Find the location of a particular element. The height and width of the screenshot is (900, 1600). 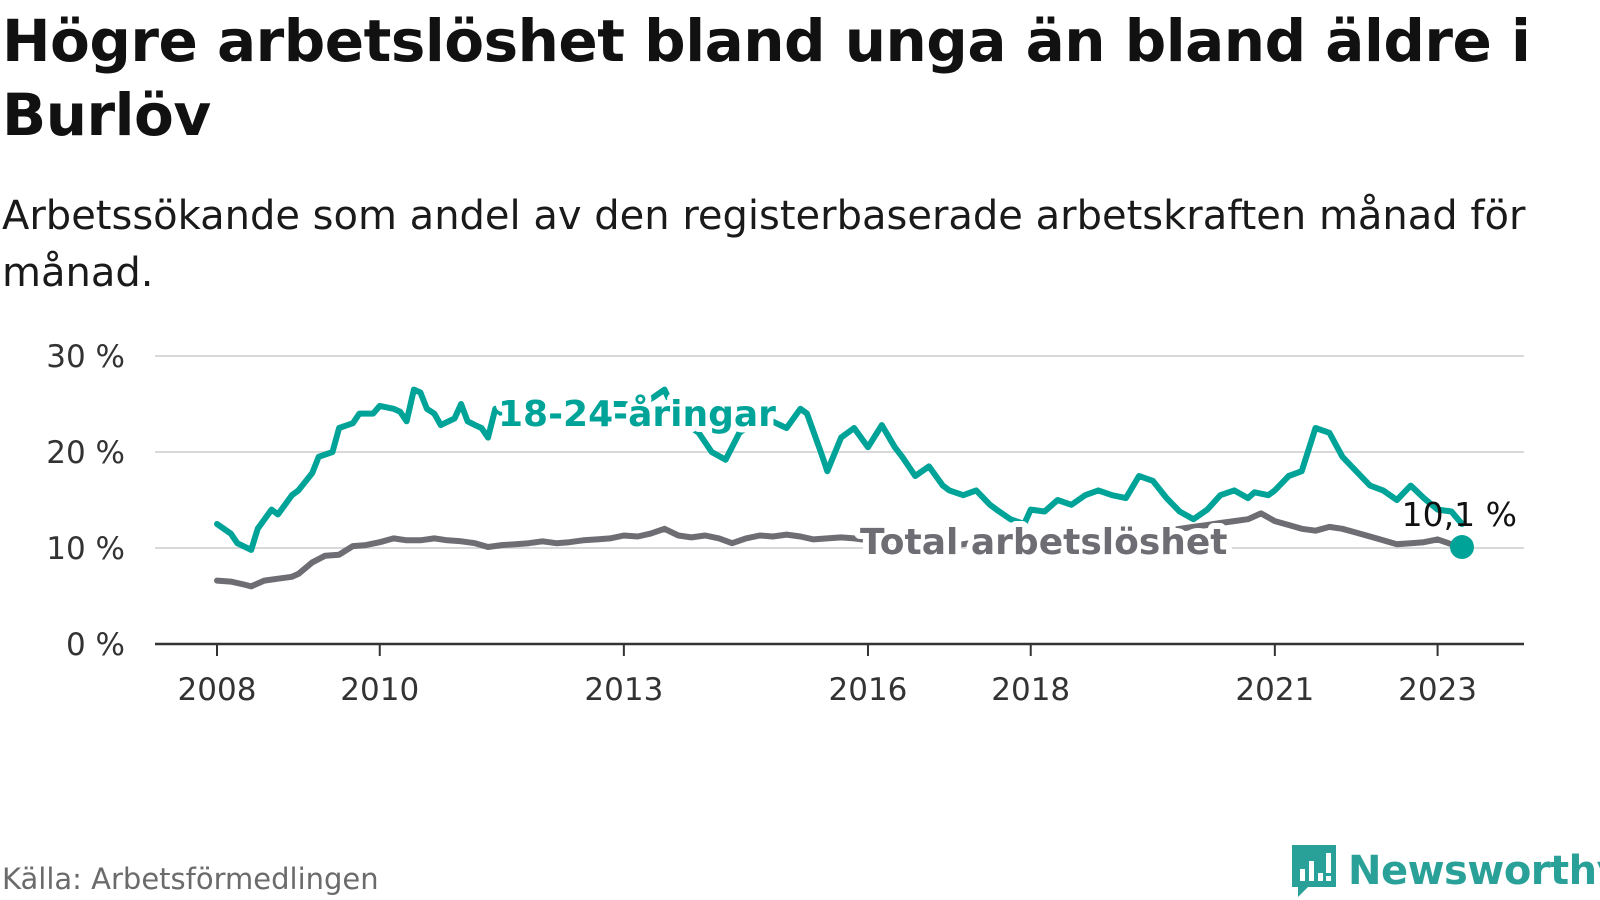

series-label-total-halo: Total arbetslöshet is located at coordinates (1044, 542).